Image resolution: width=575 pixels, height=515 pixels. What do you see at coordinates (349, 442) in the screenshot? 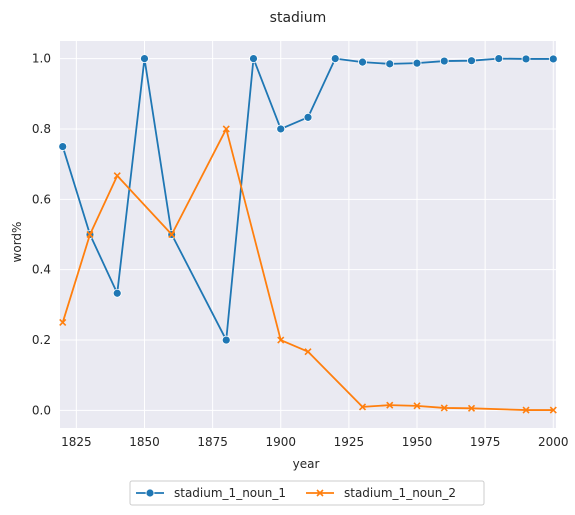
I see `x-tick-label: 1925` at bounding box center [349, 442].